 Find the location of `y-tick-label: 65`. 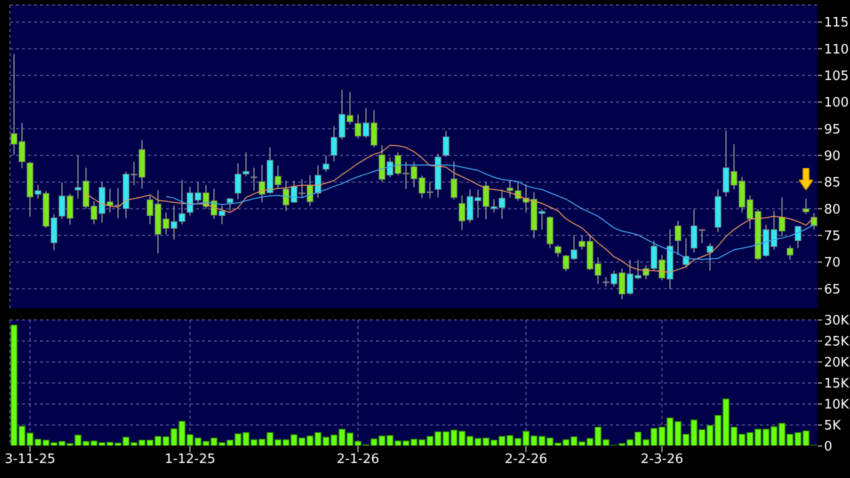

y-tick-label: 65 is located at coordinates (832, 290).